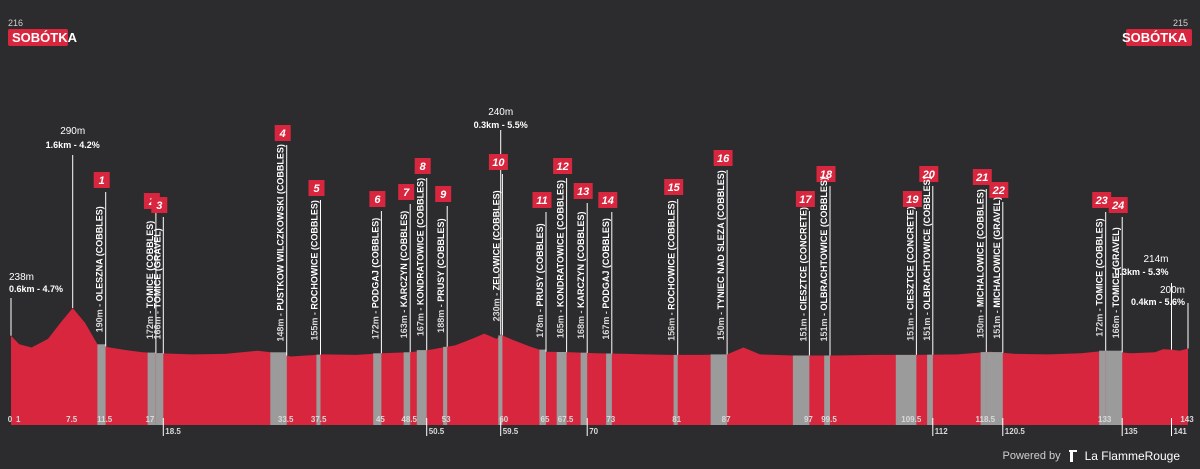 The width and height of the screenshot is (1200, 469). I want to click on km-tick-label: 59.5, so click(511, 431).